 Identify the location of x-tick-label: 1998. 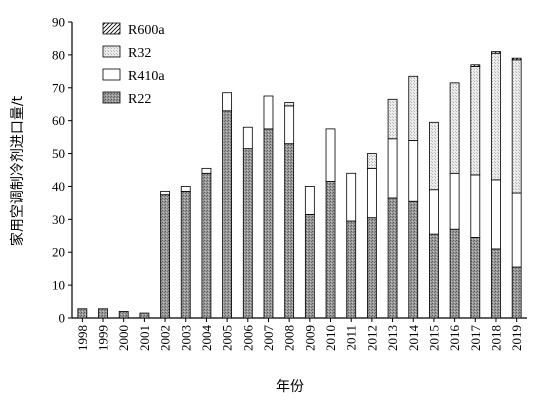
(82, 338).